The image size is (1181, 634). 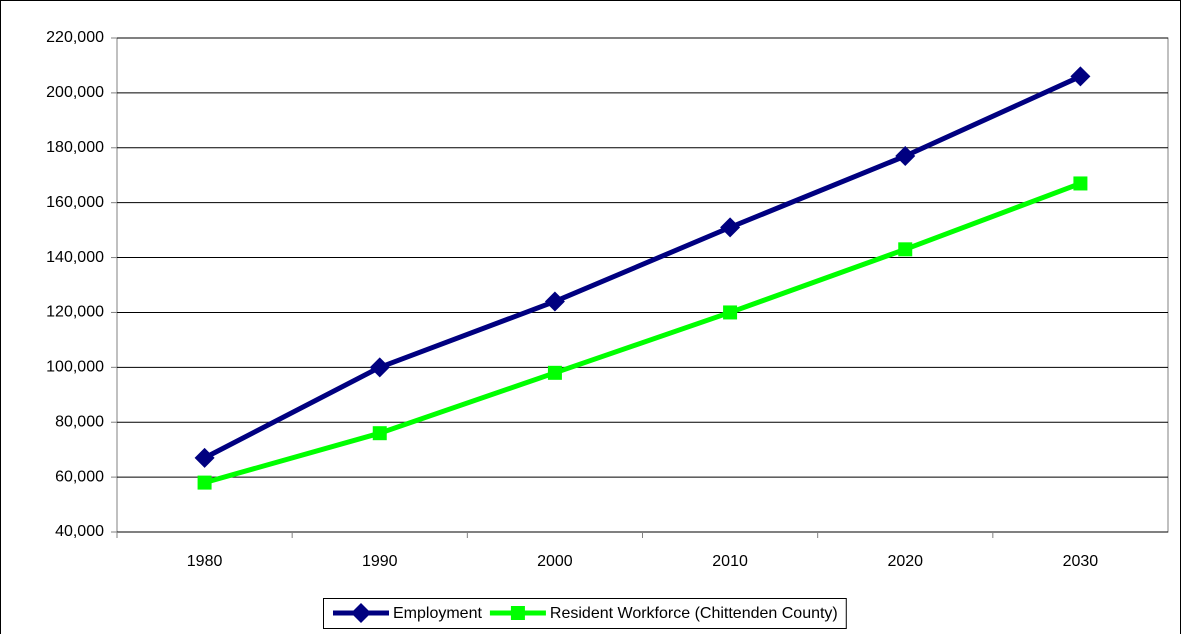 I want to click on y-tick-label: 200,000, so click(x=75, y=92).